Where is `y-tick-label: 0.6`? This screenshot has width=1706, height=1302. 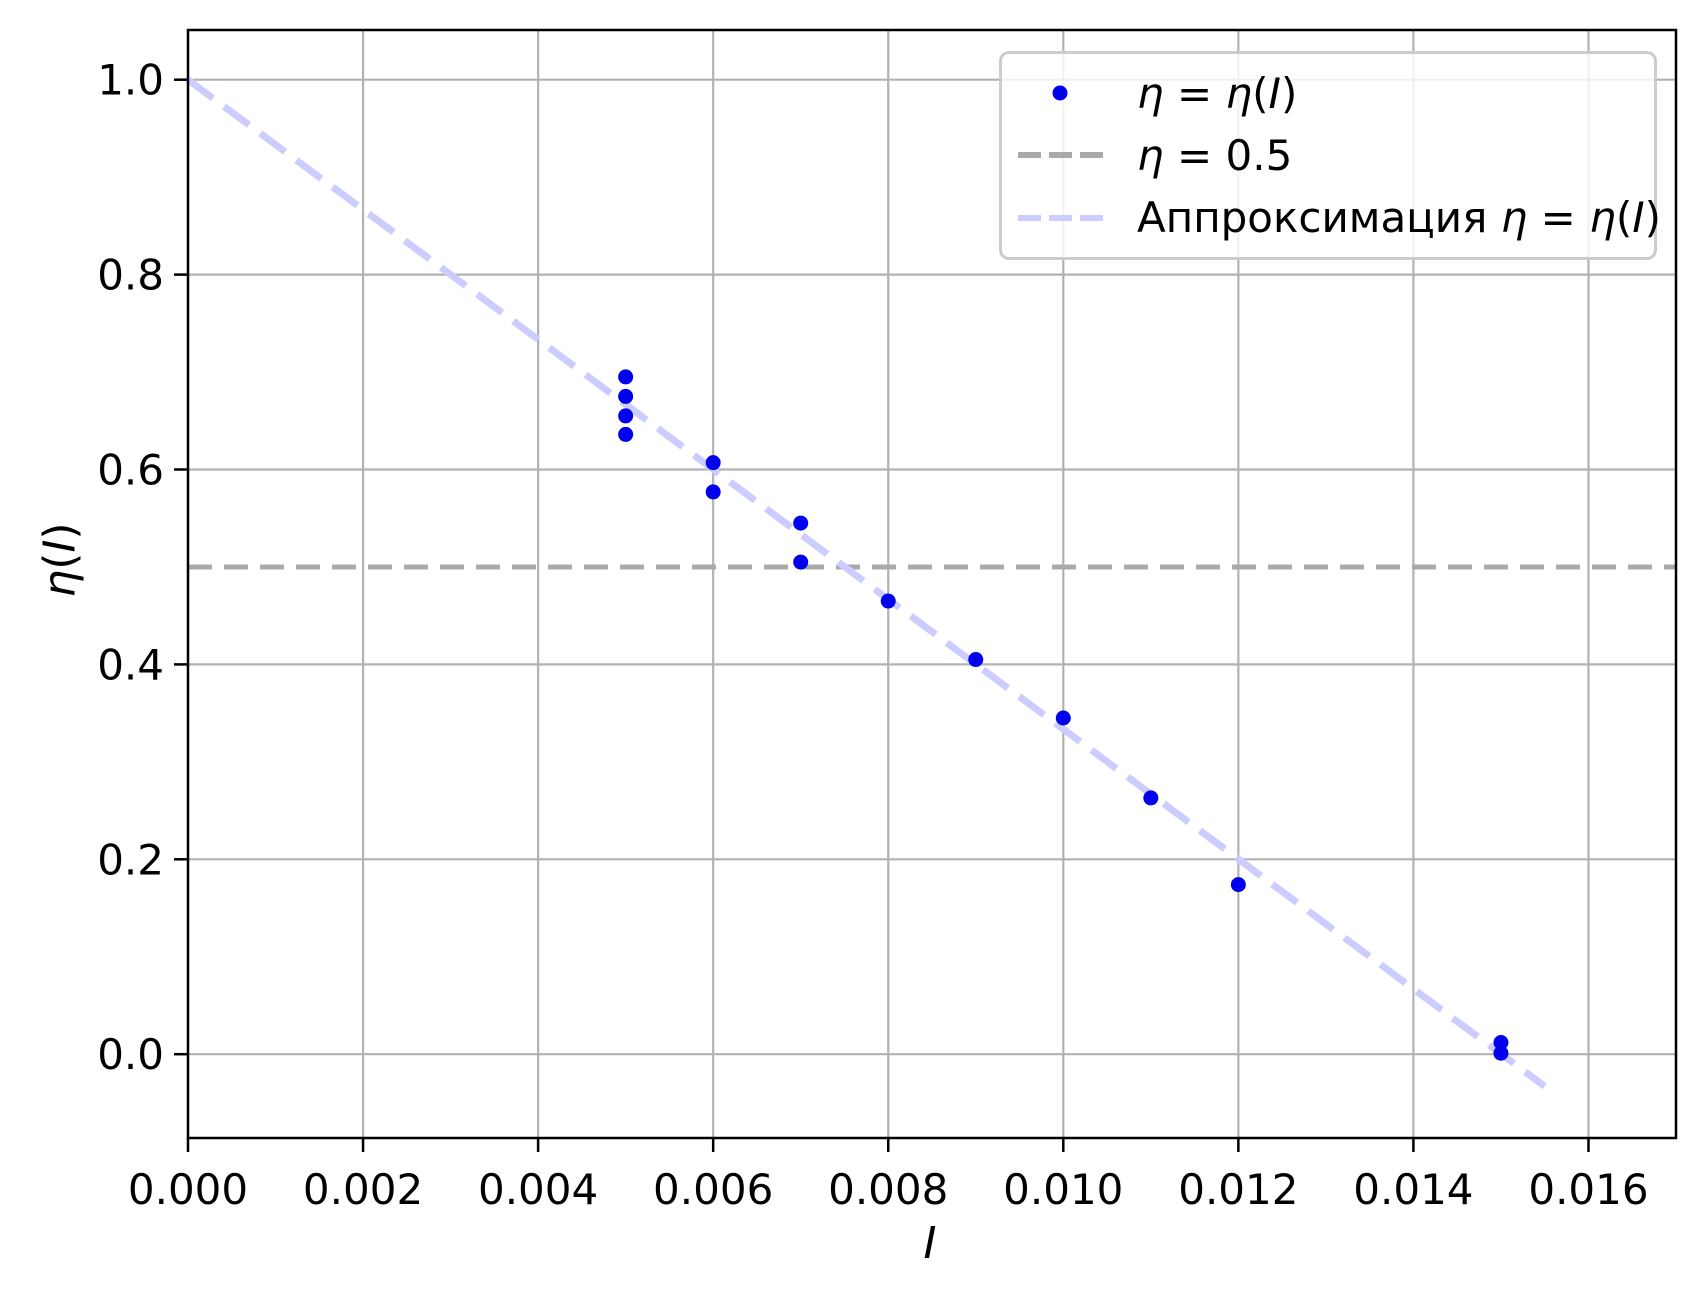 y-tick-label: 0.6 is located at coordinates (130, 469).